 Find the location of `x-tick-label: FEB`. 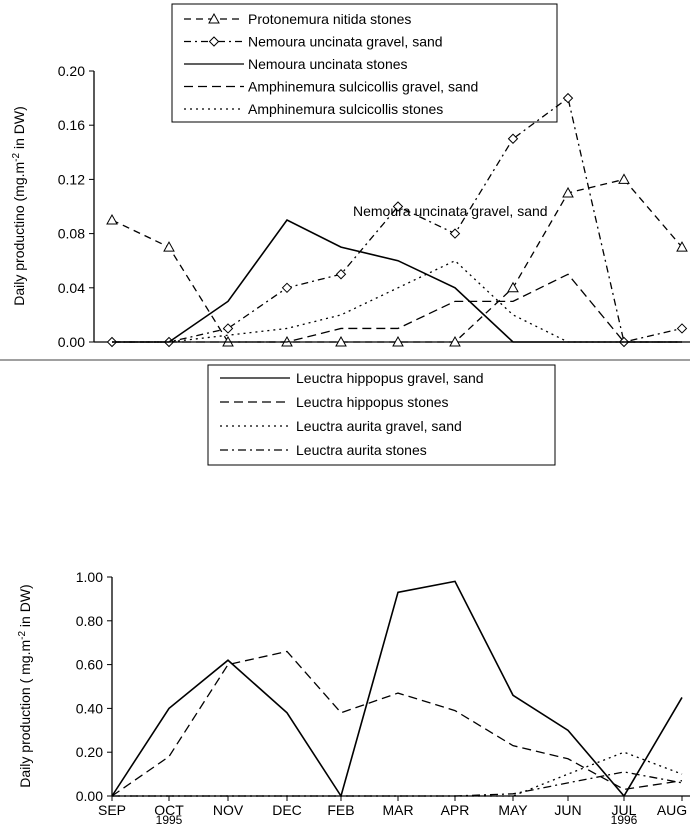

x-tick-label: FEB is located at coordinates (340, 810).